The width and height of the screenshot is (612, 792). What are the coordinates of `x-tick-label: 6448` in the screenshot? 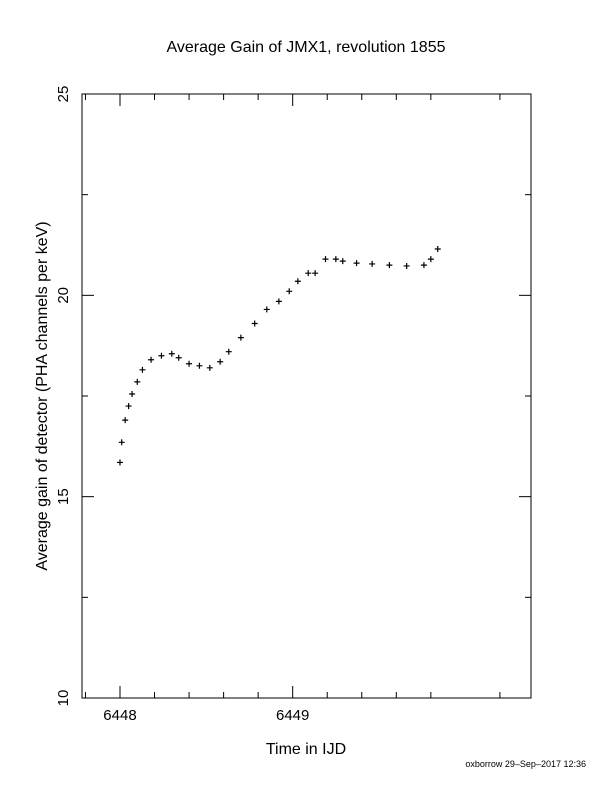 It's located at (119, 715).